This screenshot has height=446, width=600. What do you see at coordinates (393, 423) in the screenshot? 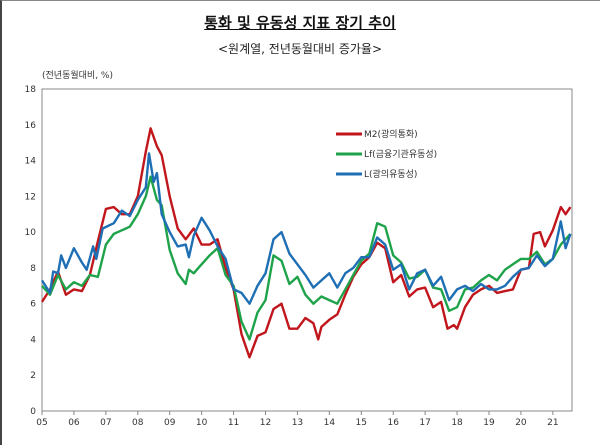
I see `x-tick-label: 16` at bounding box center [393, 423].